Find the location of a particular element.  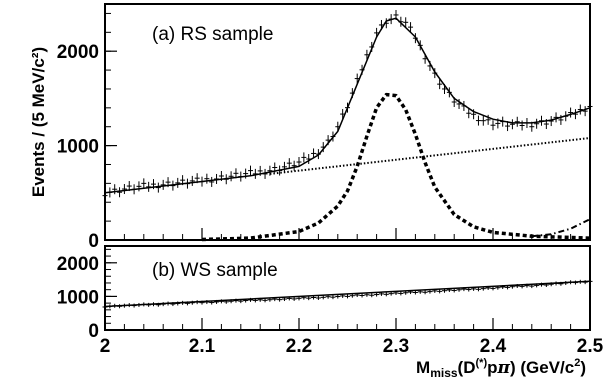

x-tick-label-3: 2.3 is located at coordinates (396, 346).